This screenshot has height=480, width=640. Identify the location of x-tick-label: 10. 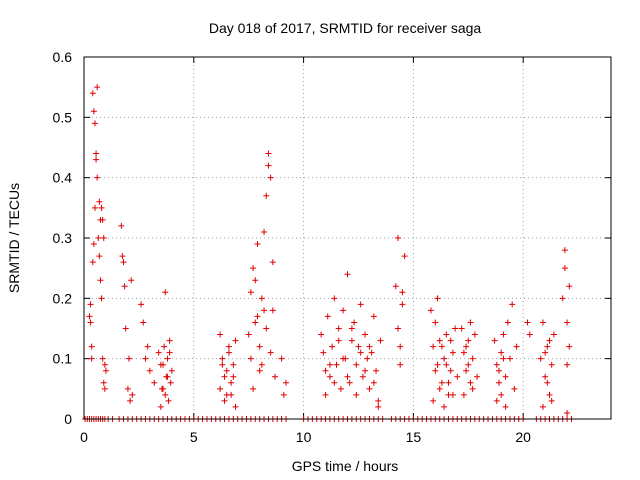
(304, 437).